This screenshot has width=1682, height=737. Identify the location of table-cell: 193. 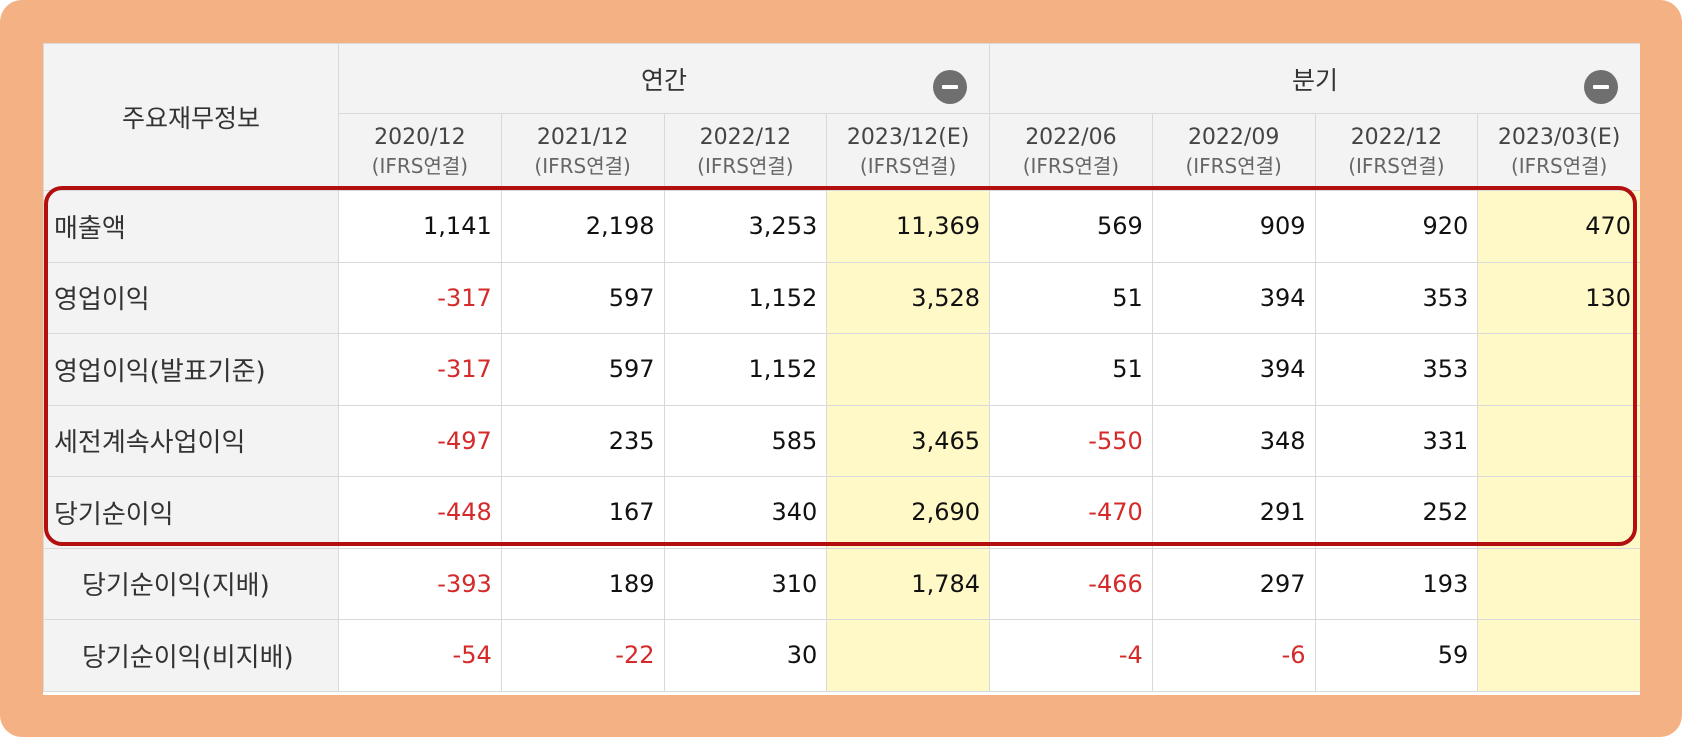
(1396, 583).